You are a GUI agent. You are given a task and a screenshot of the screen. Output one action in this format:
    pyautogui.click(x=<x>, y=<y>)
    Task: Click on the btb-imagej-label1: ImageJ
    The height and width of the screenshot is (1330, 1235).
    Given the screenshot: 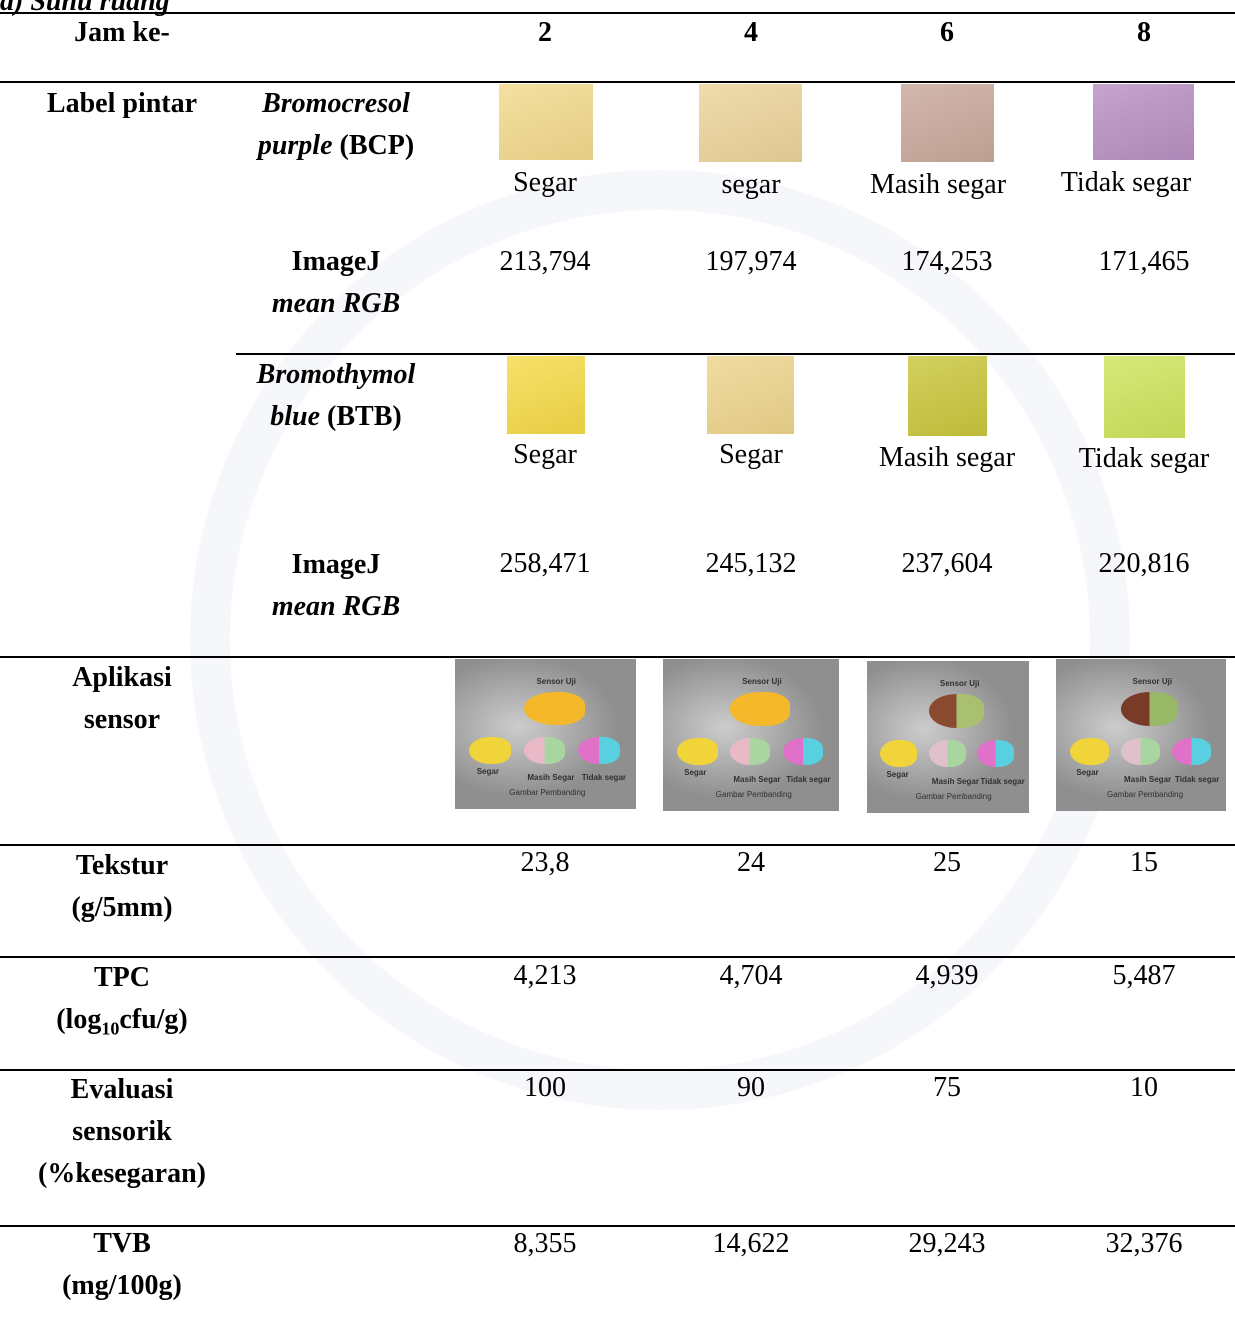 What is the action you would take?
    pyautogui.click(x=336, y=564)
    